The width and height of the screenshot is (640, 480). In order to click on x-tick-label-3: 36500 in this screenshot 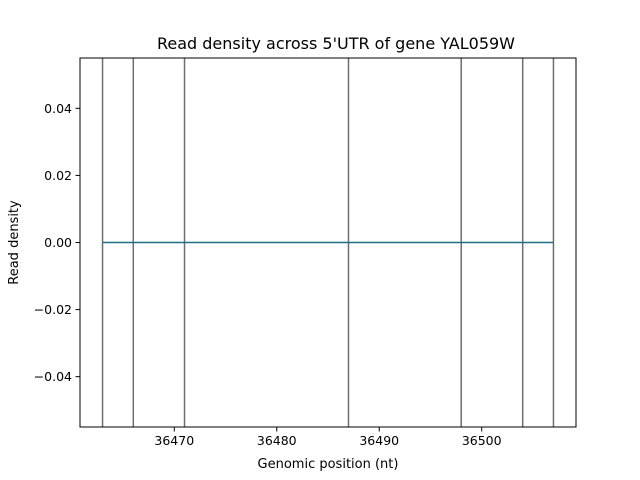, I will do `click(482, 440)`.